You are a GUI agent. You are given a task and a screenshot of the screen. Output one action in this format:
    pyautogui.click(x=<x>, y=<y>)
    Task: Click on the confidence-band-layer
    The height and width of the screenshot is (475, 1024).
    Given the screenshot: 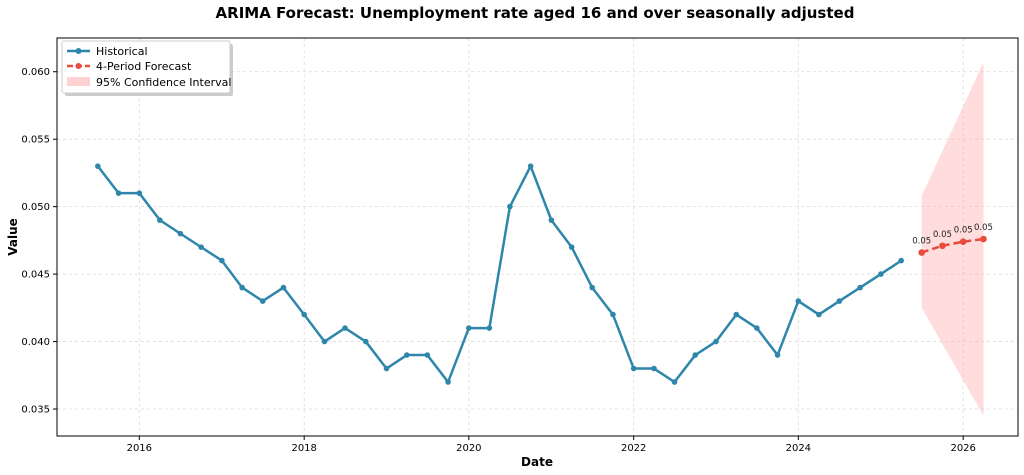 What is the action you would take?
    pyautogui.click(x=952, y=239)
    